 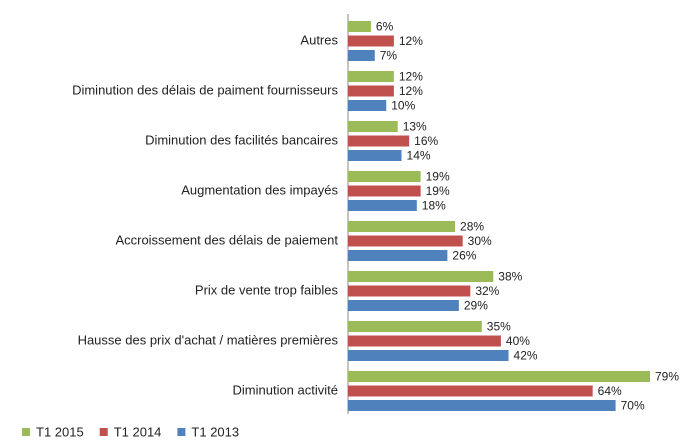 What do you see at coordinates (499, 327) in the screenshot?
I see `value-label: 35%` at bounding box center [499, 327].